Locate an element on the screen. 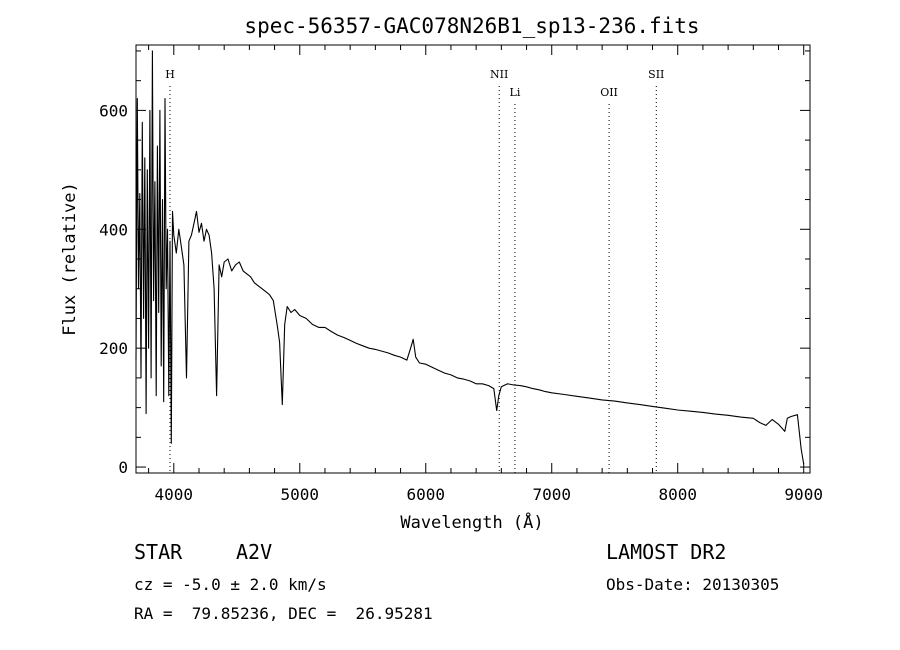 The width and height of the screenshot is (900, 650). spectral-line-label: H is located at coordinates (170, 74).